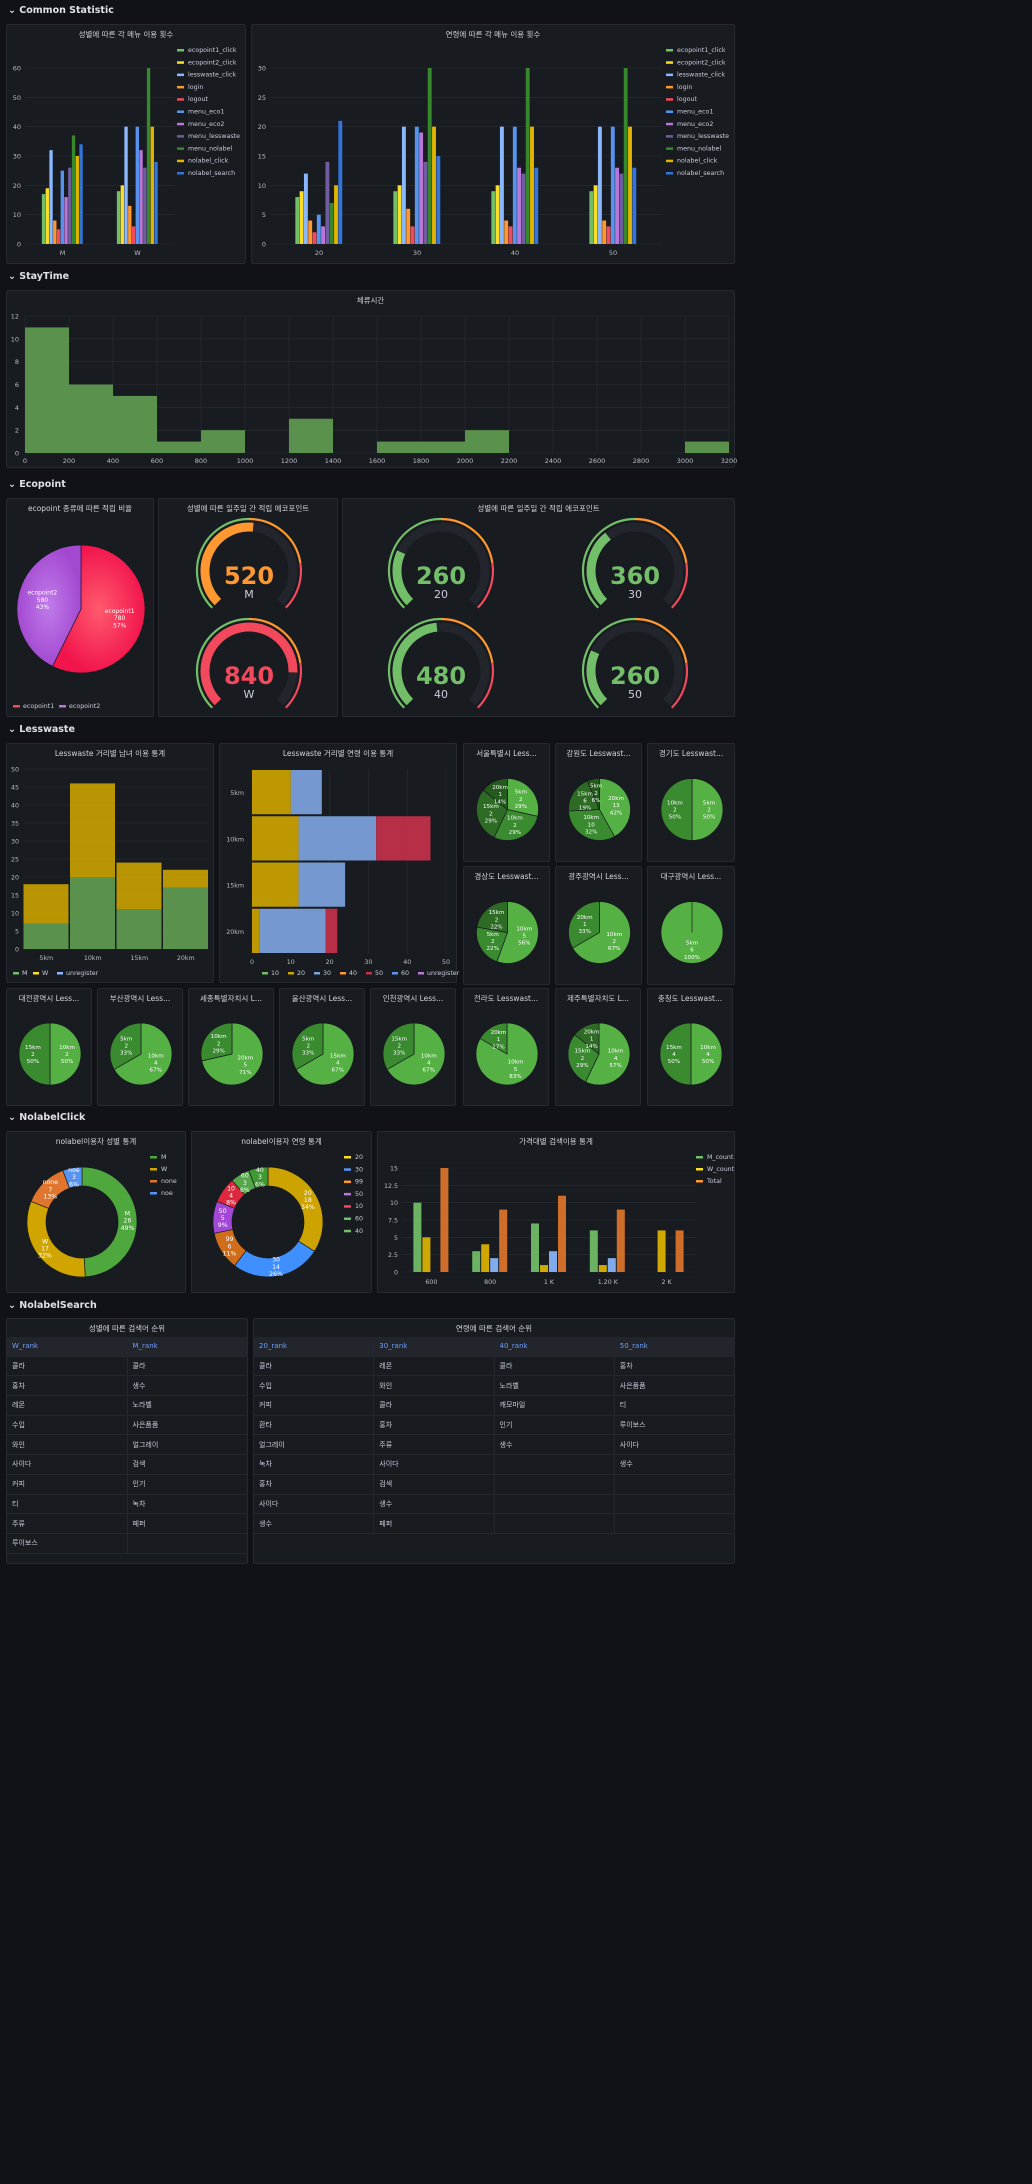  What do you see at coordinates (485, 585) in the screenshot?
I see `threshold-red` at bounding box center [485, 585].